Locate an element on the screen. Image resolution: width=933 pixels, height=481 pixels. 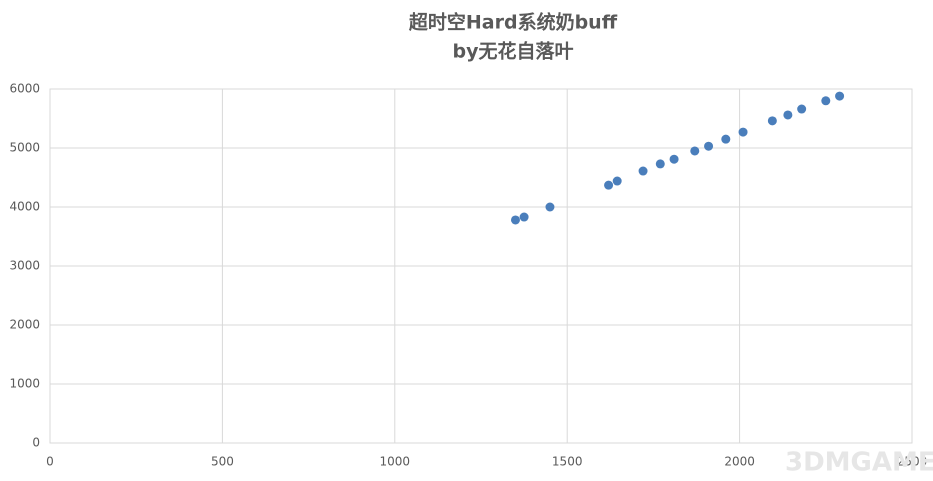
y-tick-label: 1000 is located at coordinates (24, 384).